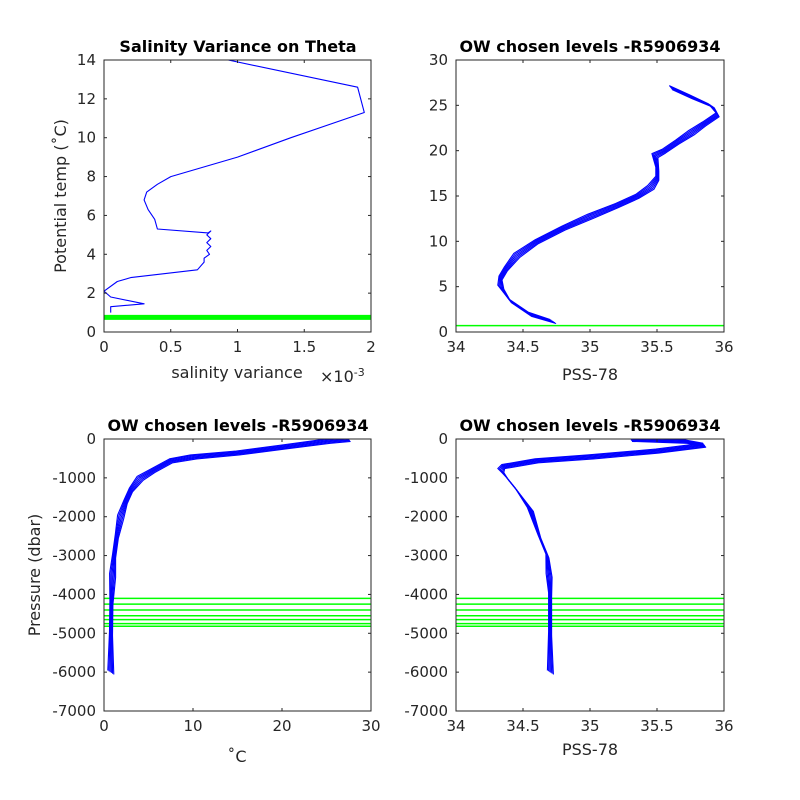  What do you see at coordinates (304, 347) in the screenshot?
I see `x-tick-label: 1.5` at bounding box center [304, 347].